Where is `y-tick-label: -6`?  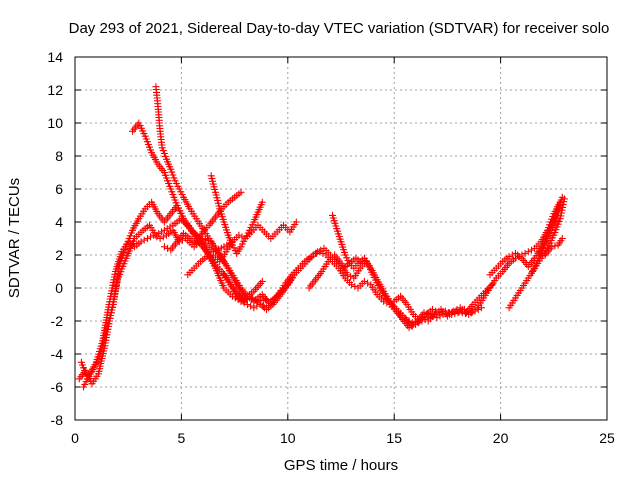 y-tick-label: -6 is located at coordinates (57, 387).